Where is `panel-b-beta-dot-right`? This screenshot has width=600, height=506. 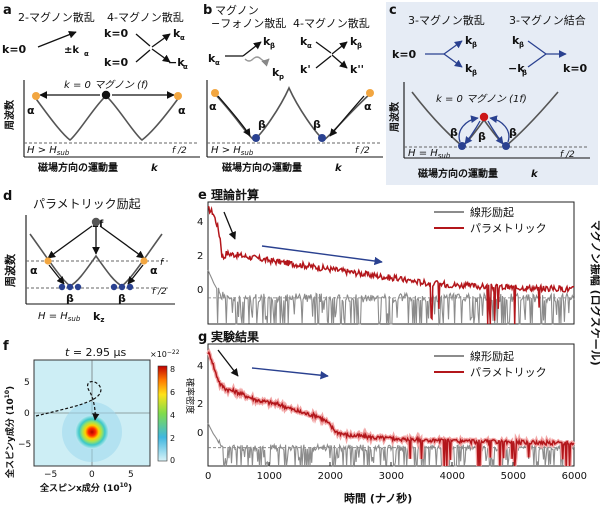
panel-b-beta-dot-right is located at coordinates (322, 138).